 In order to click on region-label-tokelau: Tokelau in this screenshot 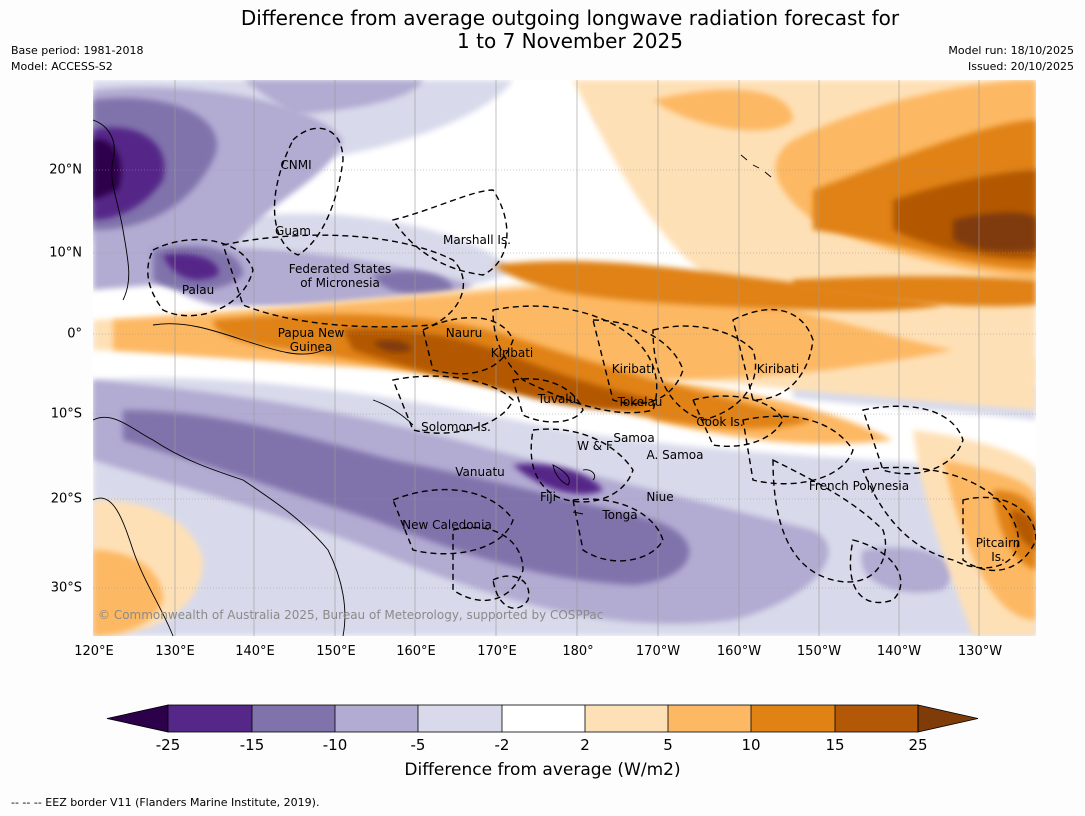, I will do `click(640, 402)`.